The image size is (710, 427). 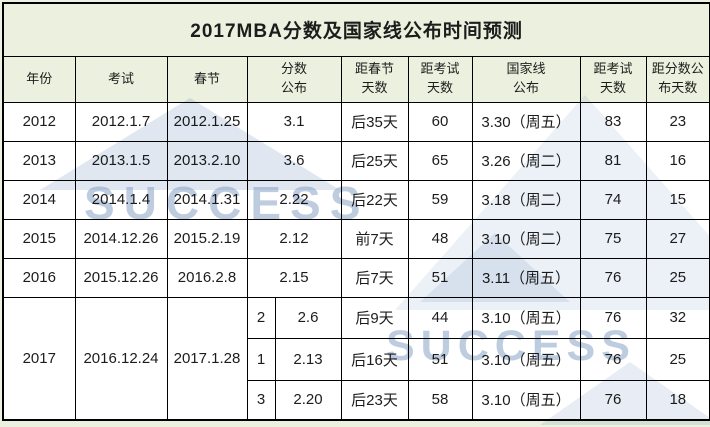 What do you see at coordinates (121, 277) in the screenshot?
I see `cell-exam-date: 2015.12.26` at bounding box center [121, 277].